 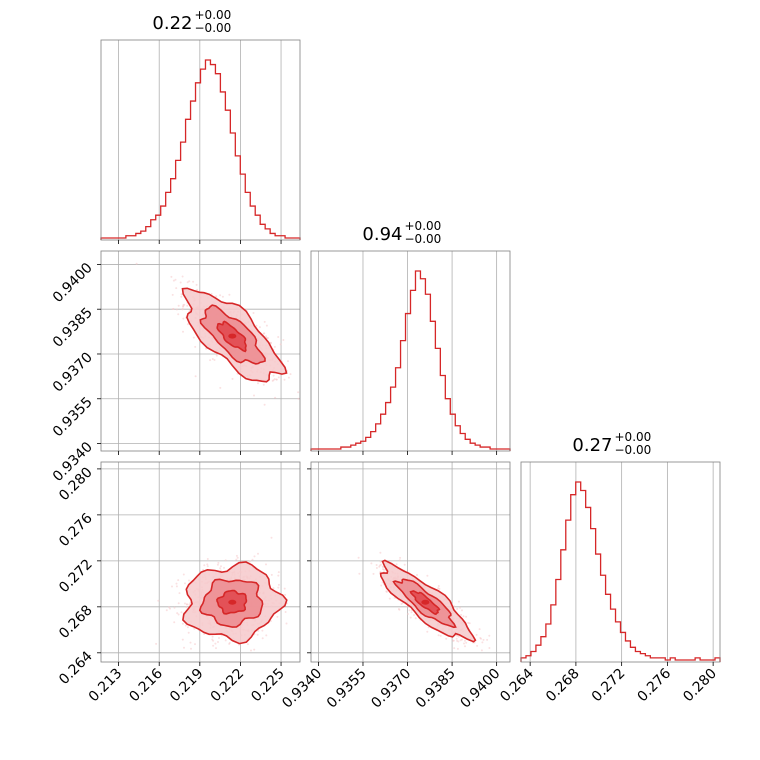 What do you see at coordinates (436, 689) in the screenshot?
I see `x-tick-label-1-3: 0.9385` at bounding box center [436, 689].